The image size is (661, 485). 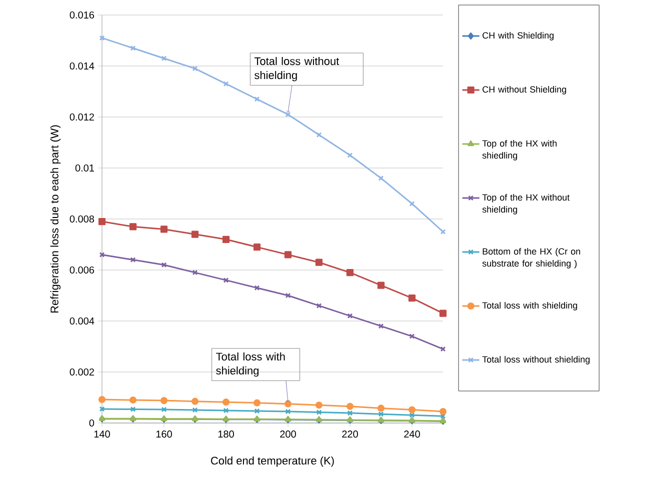 What do you see at coordinates (272, 461) in the screenshot?
I see `x-axis-title: Cold end temperature (K)` at bounding box center [272, 461].